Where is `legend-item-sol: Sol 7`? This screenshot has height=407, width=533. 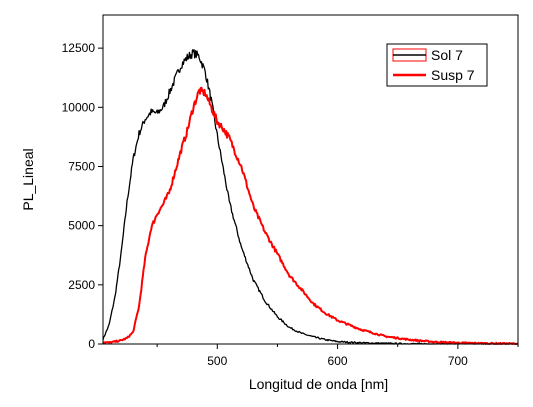 legend-item-sol: Sol 7 is located at coordinates (427, 55).